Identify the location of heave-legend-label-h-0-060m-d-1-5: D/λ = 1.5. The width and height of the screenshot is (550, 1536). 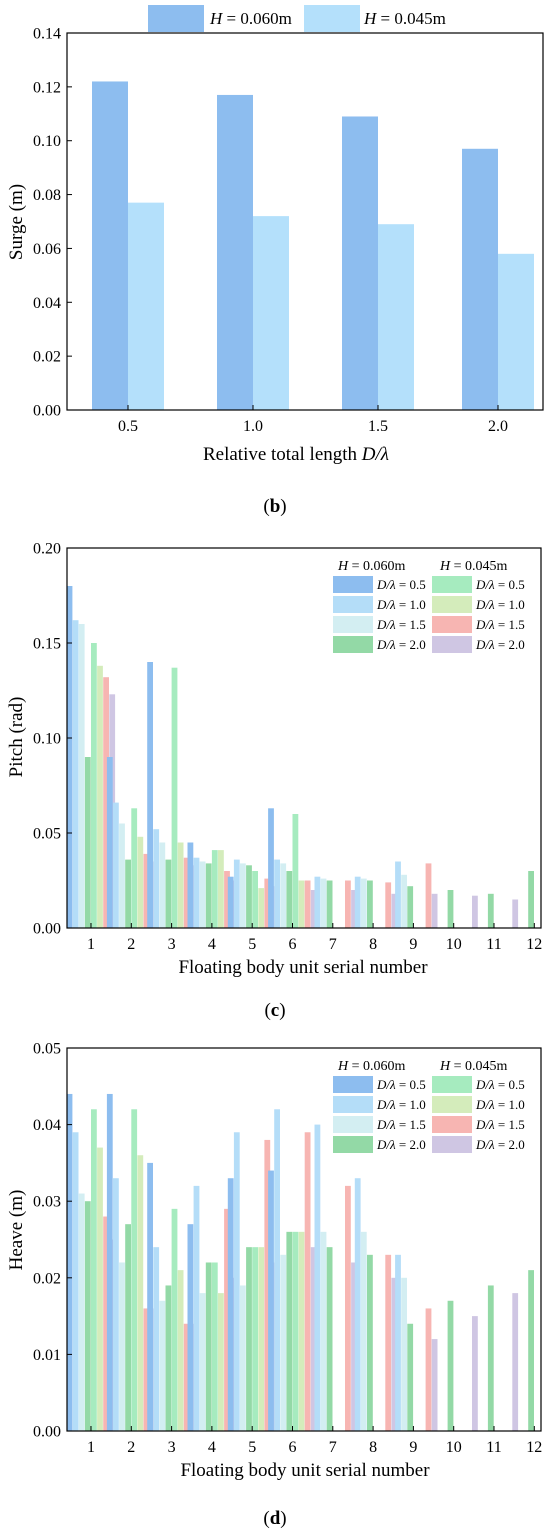
(401, 1124).